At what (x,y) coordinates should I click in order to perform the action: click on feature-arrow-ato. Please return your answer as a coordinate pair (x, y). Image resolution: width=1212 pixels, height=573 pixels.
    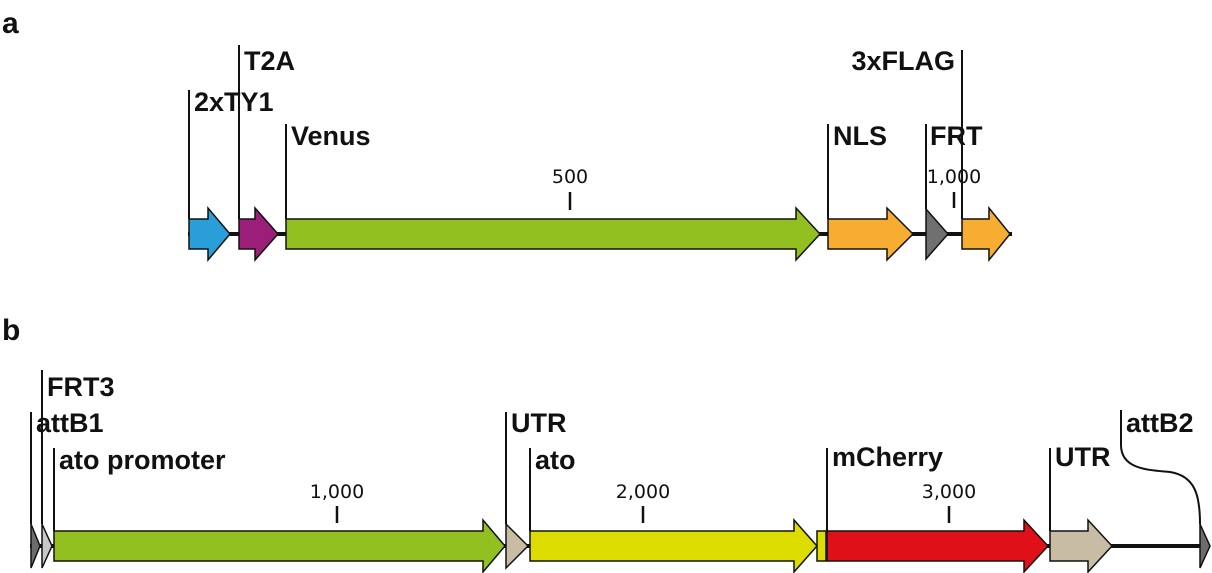
    Looking at the image, I should click on (674, 545).